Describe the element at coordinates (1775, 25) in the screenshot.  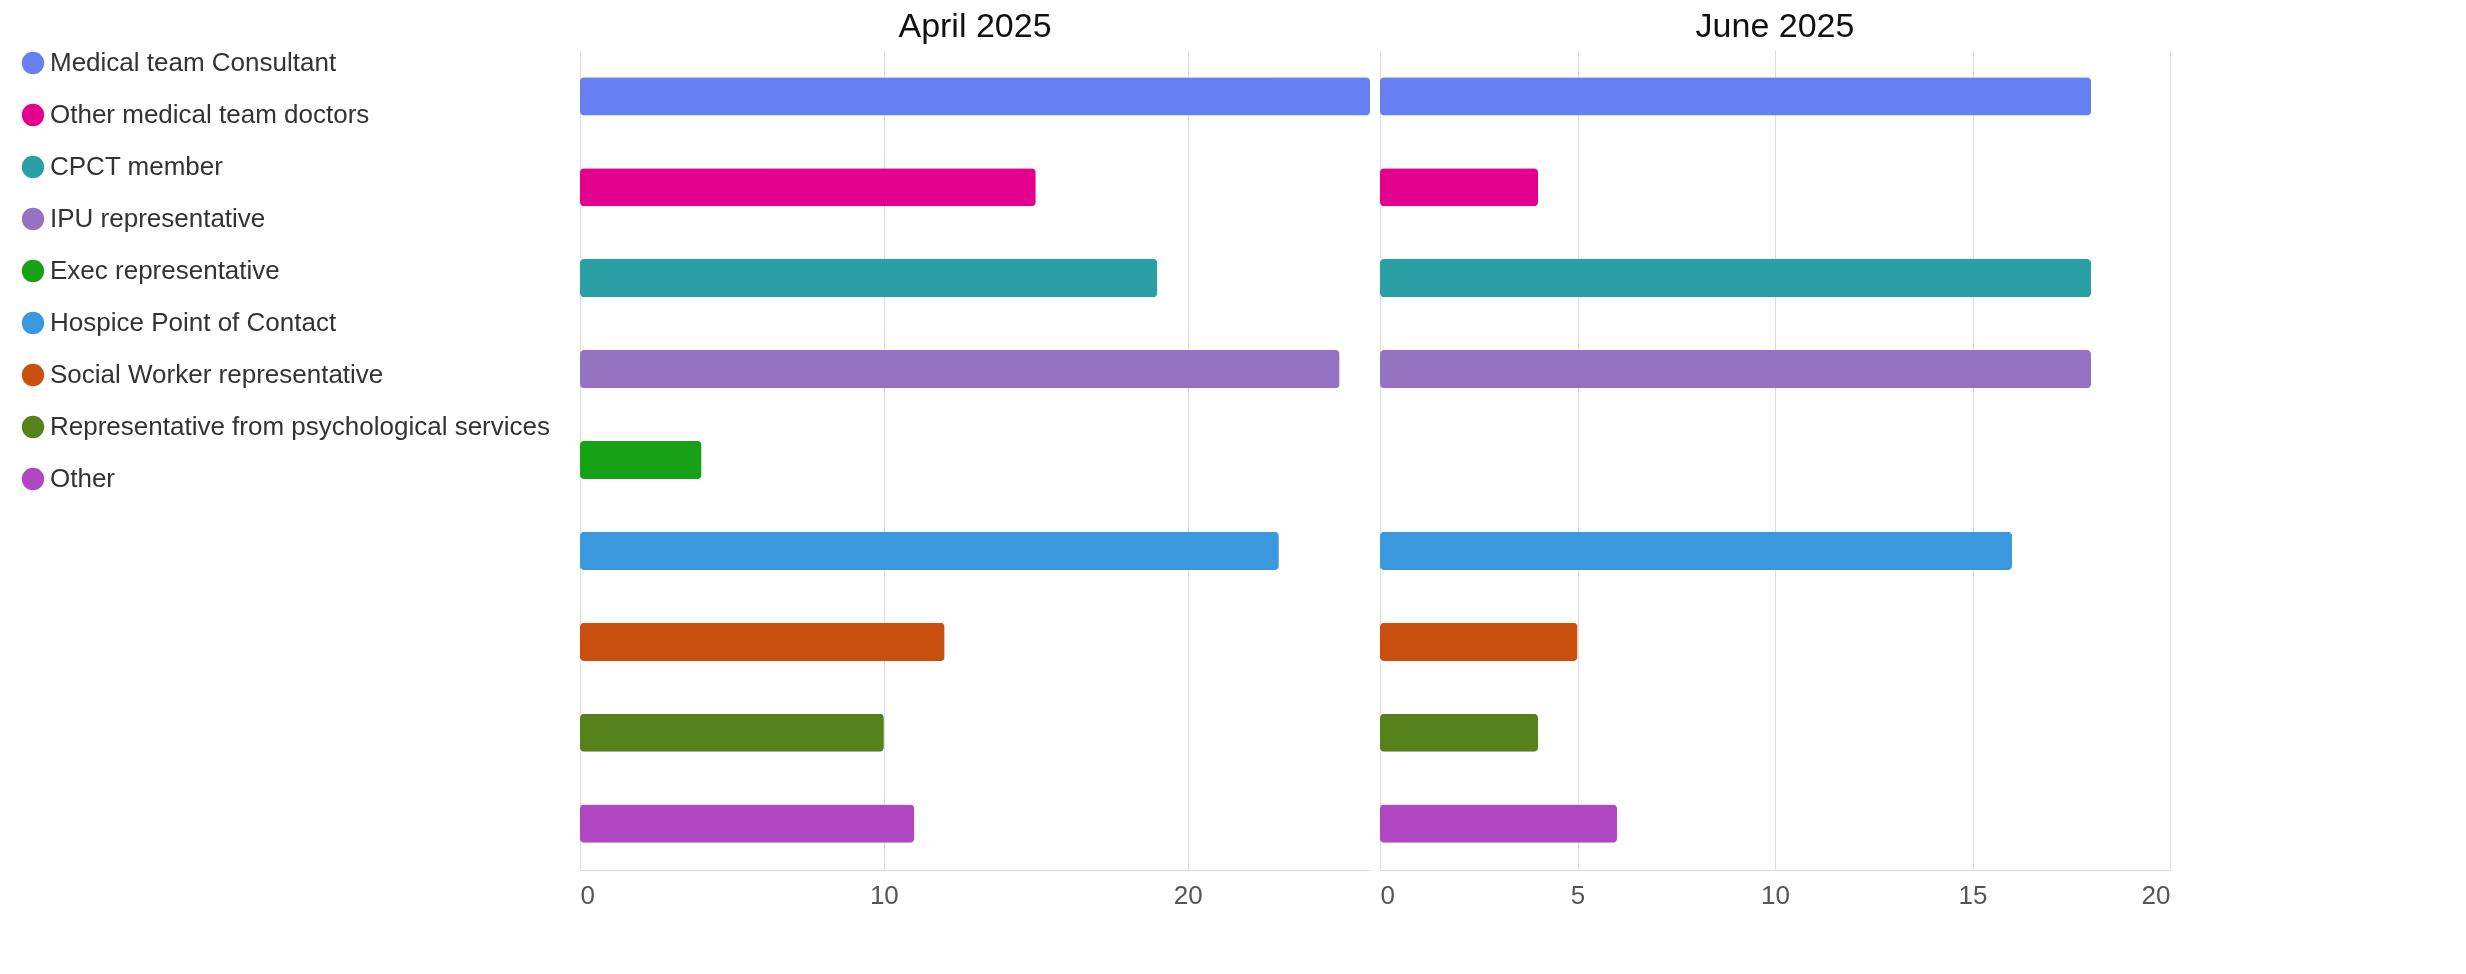
I see `chart-title: June 2025` at that location.